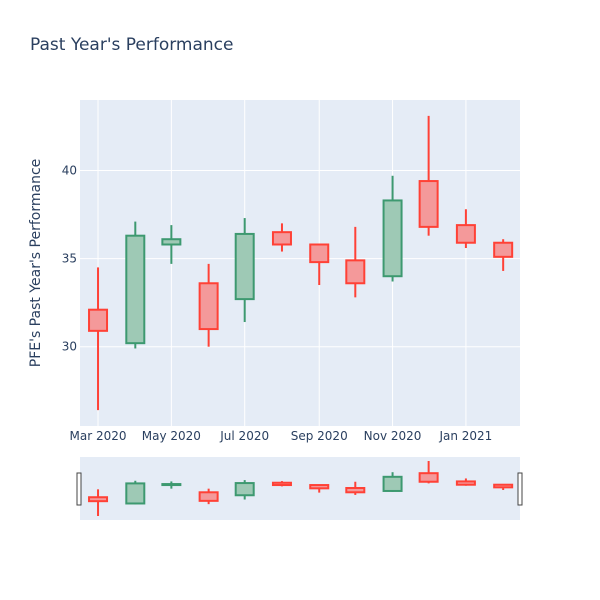 This screenshot has width=600, height=600. I want to click on y-axis-ticks: 30 35 40, so click(69, 258).